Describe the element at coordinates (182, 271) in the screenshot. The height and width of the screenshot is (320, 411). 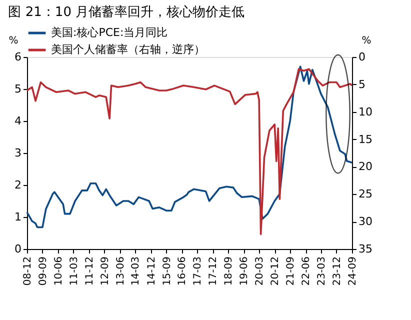
I see `x-tick-label: 16-06` at that location.